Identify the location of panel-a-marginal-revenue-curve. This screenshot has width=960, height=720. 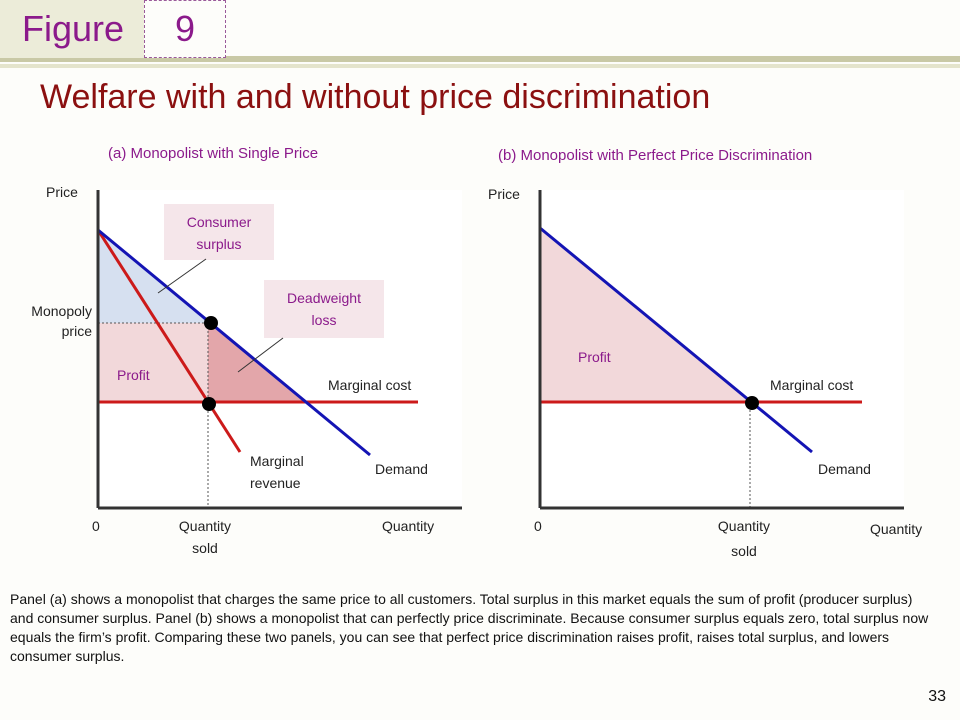
(169, 341).